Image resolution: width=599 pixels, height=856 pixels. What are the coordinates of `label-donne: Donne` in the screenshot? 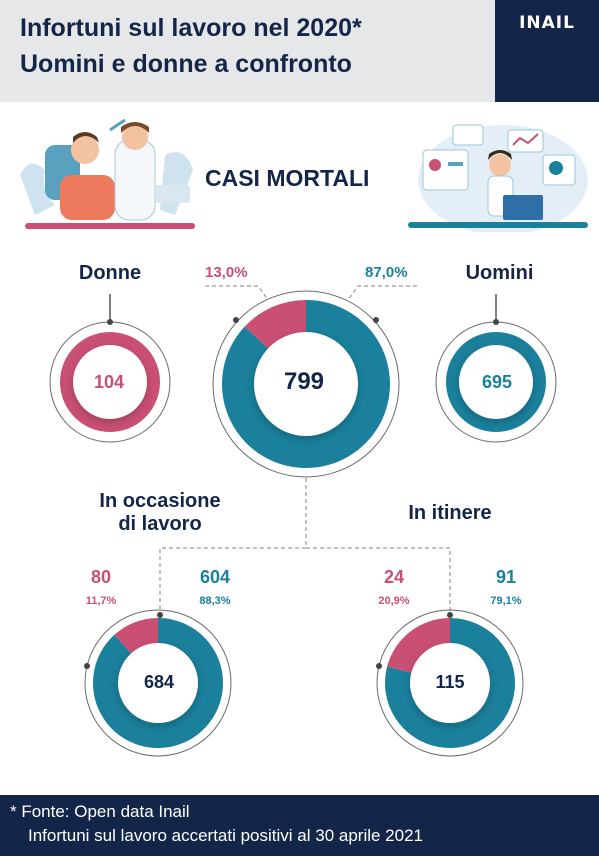 It's located at (110, 273).